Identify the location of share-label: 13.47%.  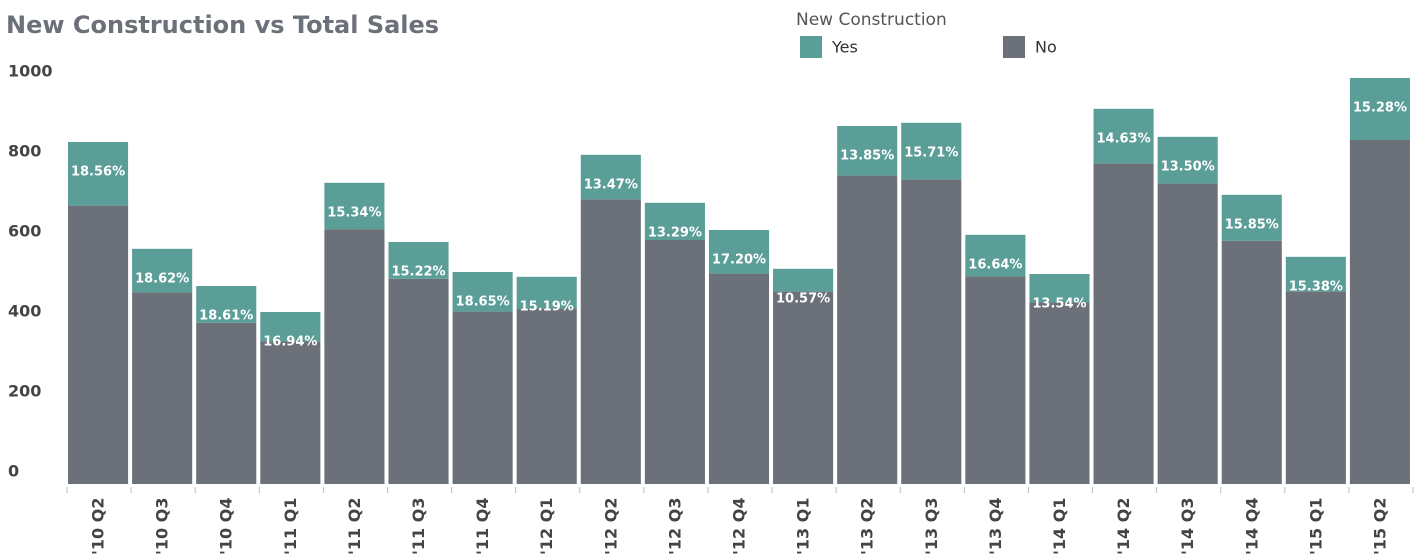
(611, 184).